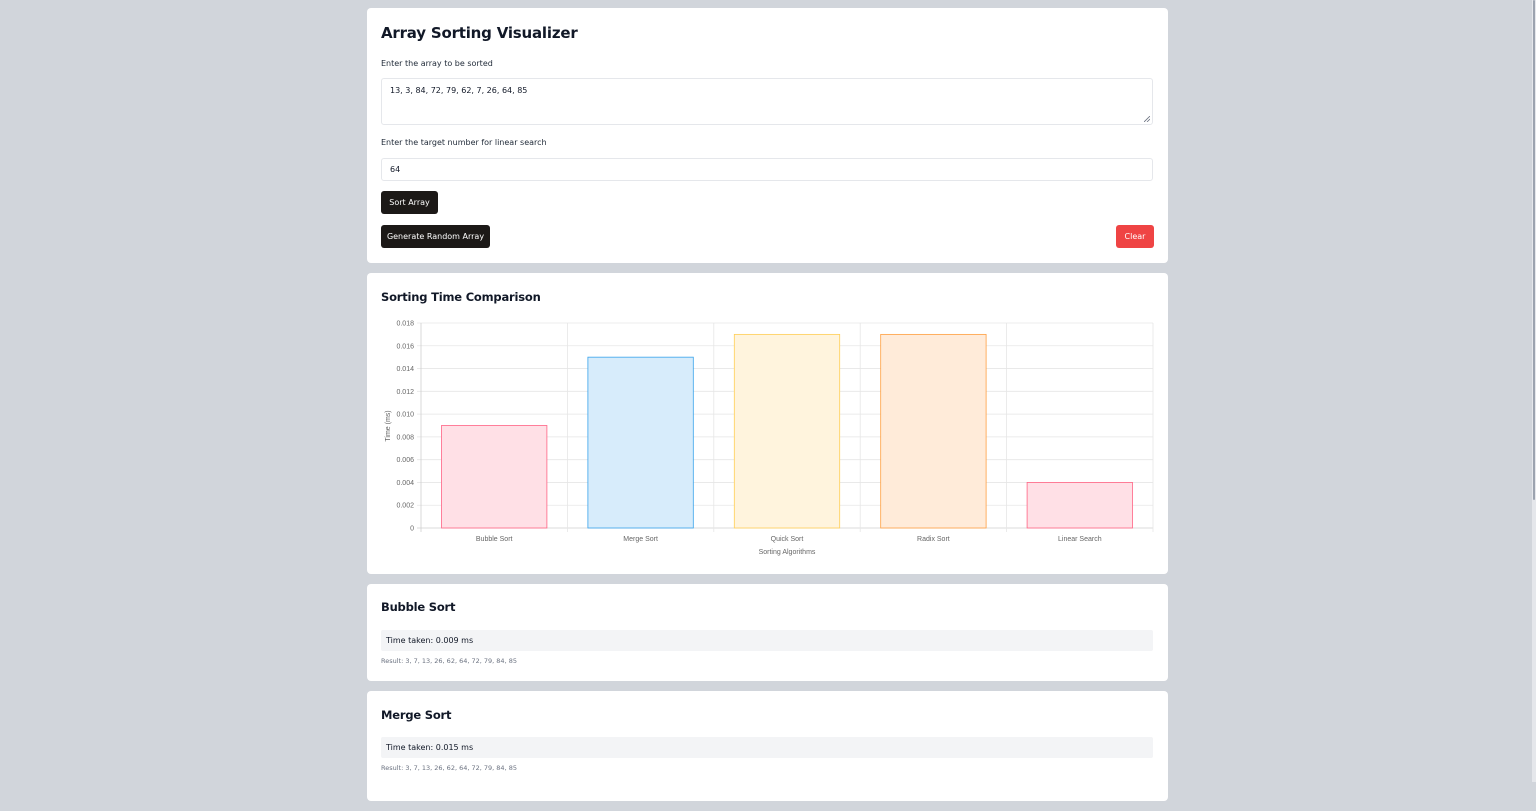 This screenshot has width=1536, height=811. What do you see at coordinates (395, 169) in the screenshot?
I see `target-value: 64` at bounding box center [395, 169].